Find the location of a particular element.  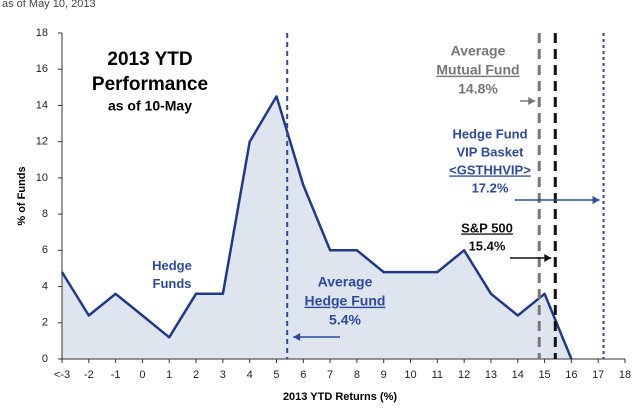

x-tick-label: 18 is located at coordinates (625, 375).